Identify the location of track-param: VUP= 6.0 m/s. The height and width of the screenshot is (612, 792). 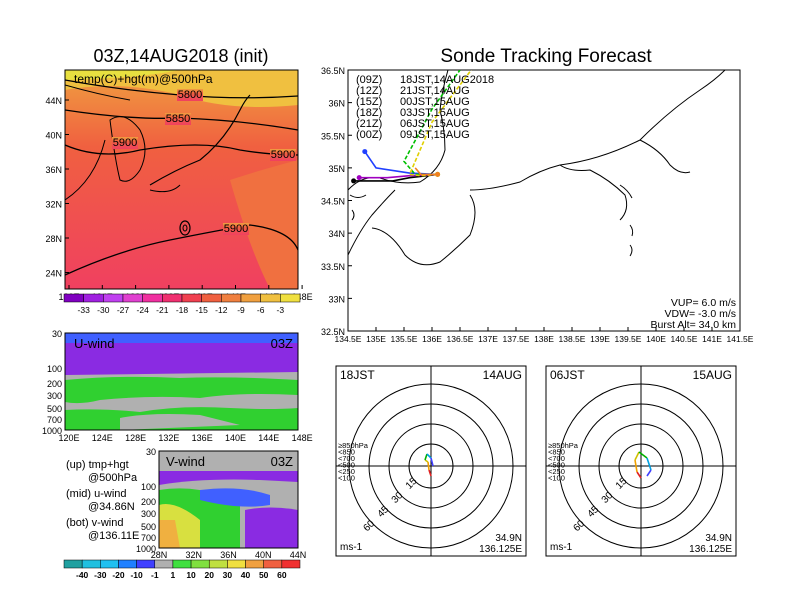
(703, 303).